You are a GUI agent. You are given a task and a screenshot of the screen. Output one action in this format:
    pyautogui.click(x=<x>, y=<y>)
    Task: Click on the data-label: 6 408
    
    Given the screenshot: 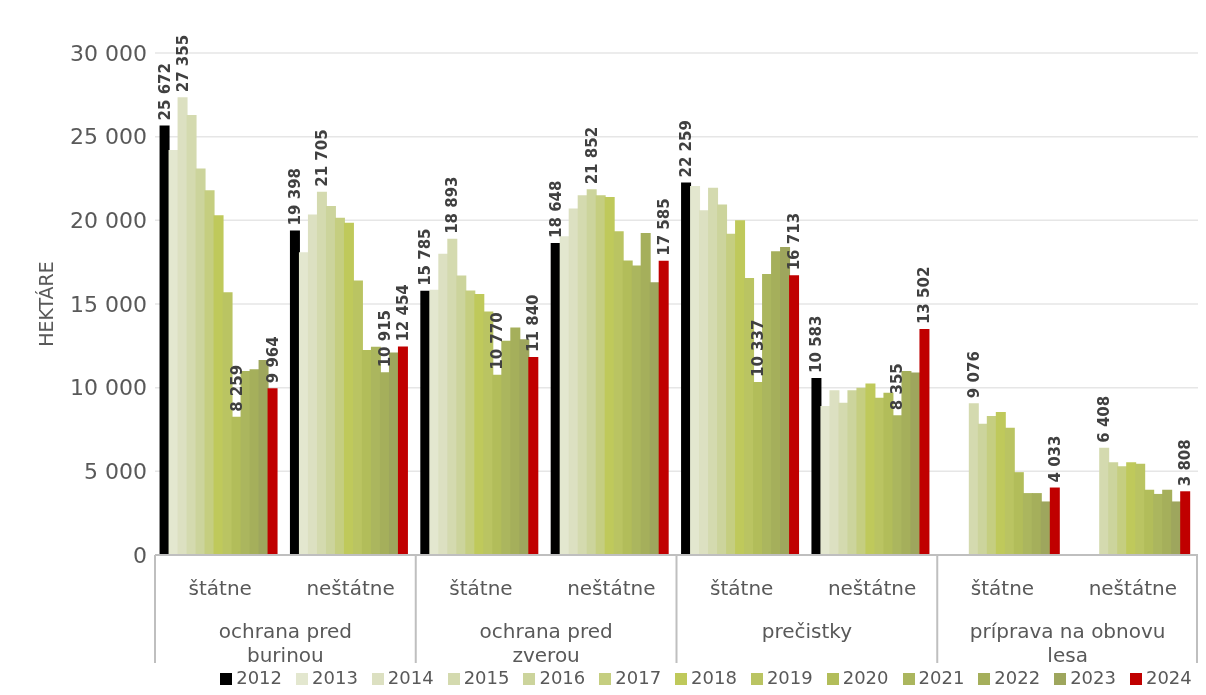 What is the action you would take?
    pyautogui.click(x=1104, y=419)
    